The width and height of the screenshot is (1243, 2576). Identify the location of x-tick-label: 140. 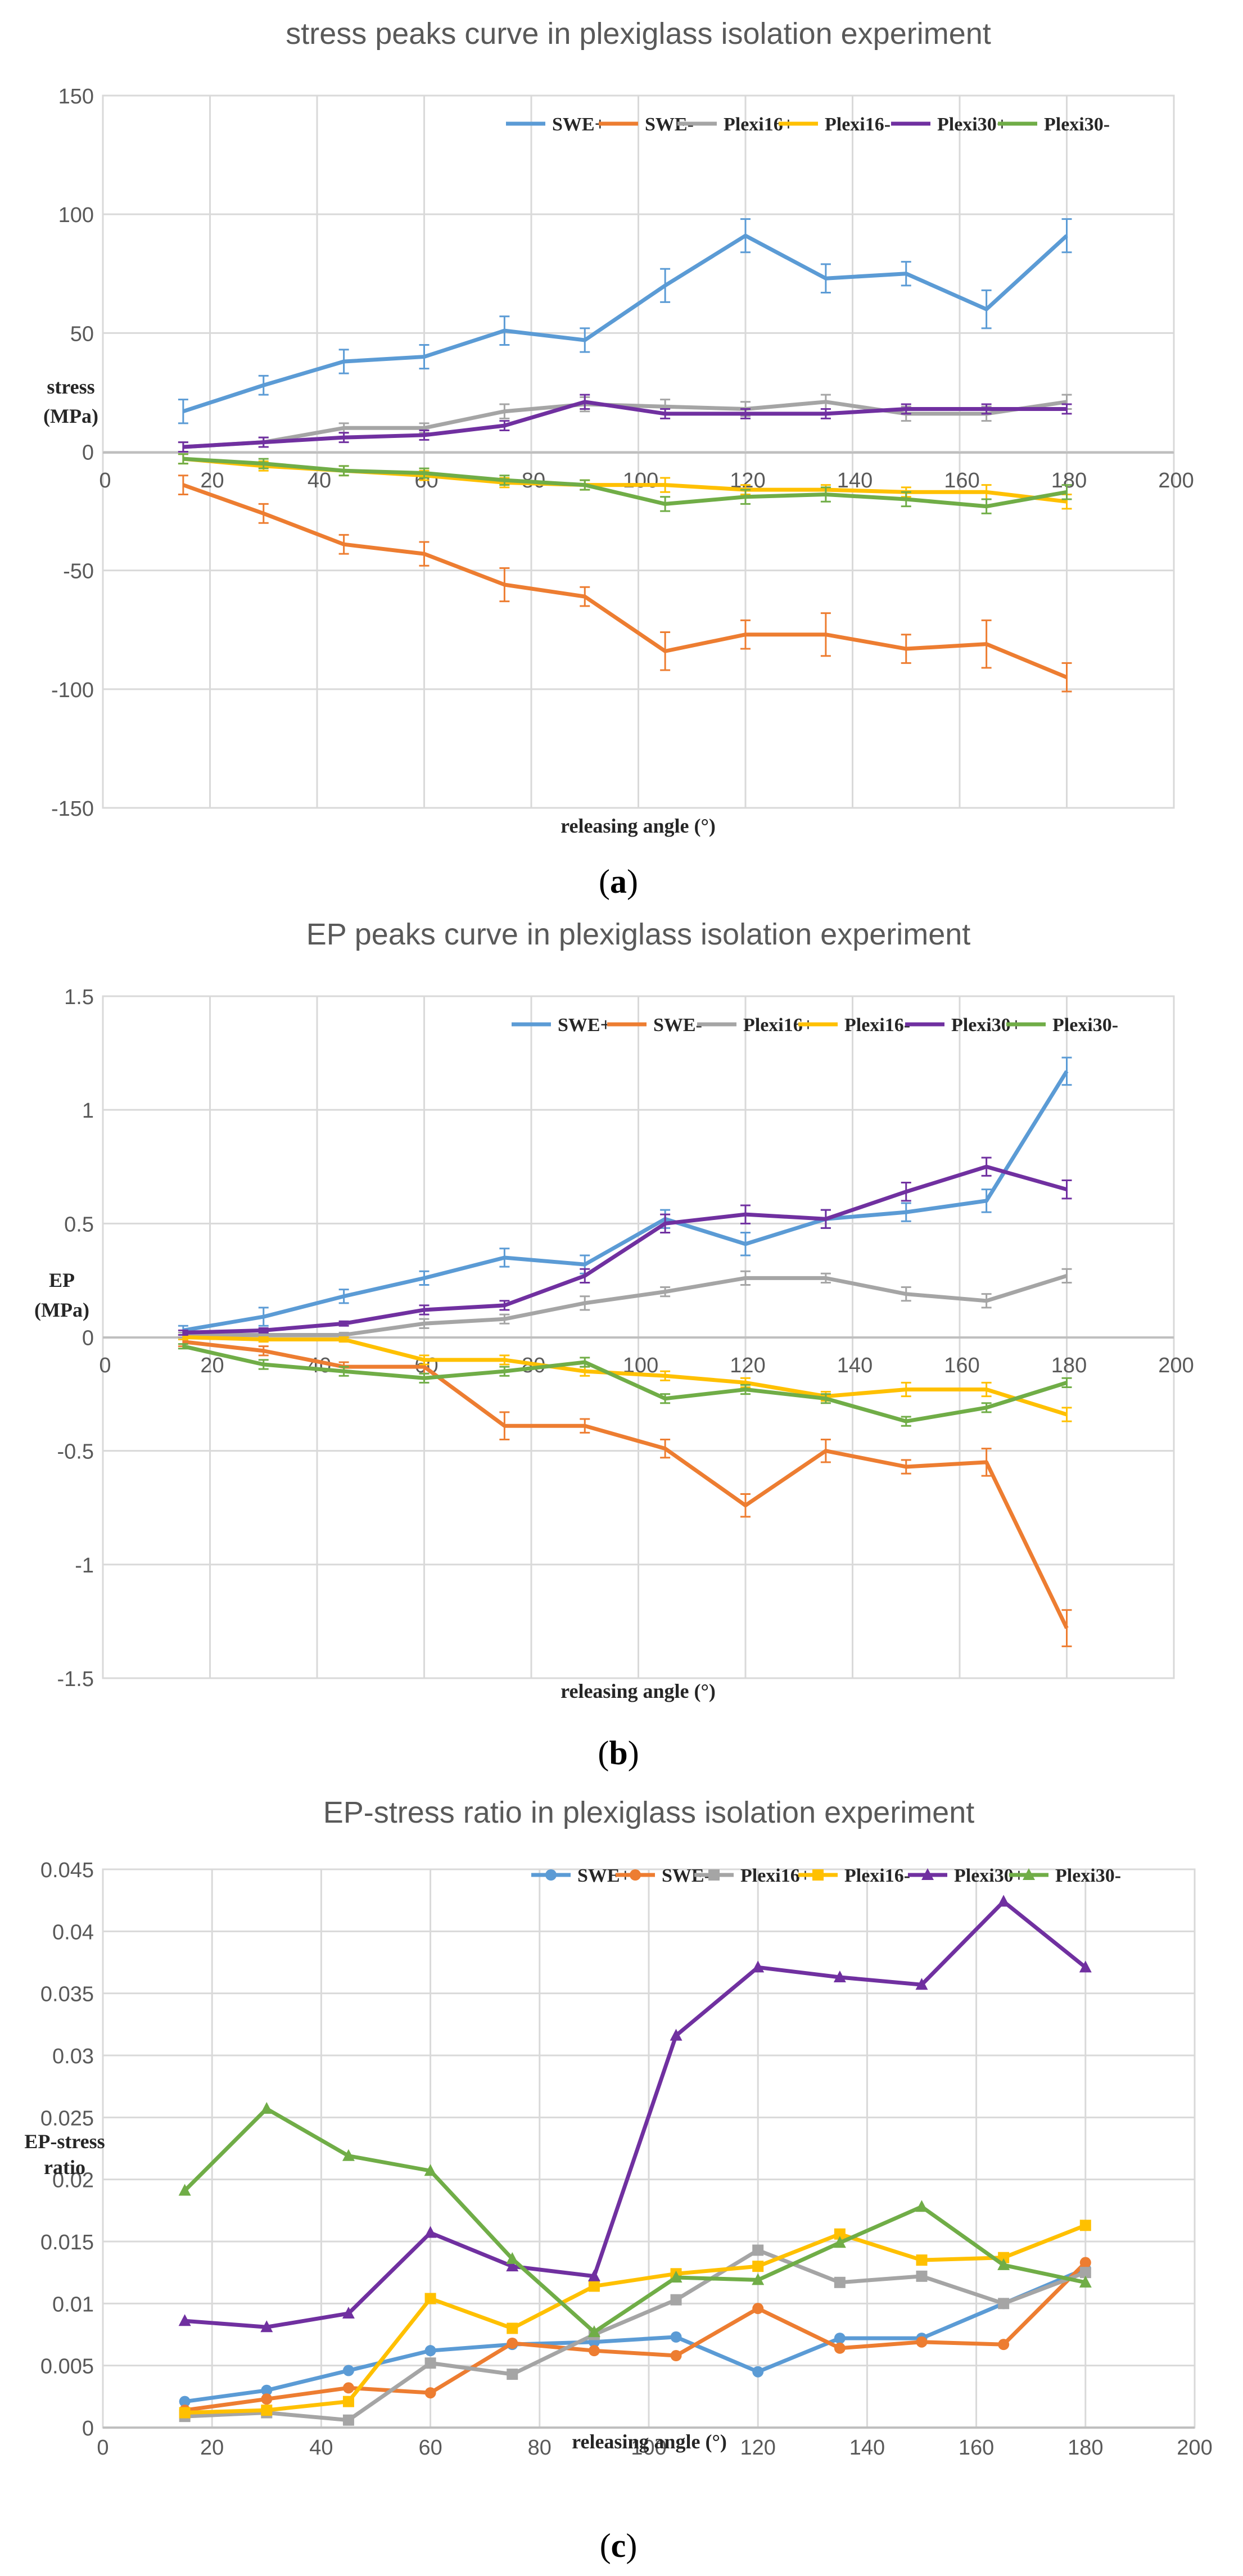
(855, 1365).